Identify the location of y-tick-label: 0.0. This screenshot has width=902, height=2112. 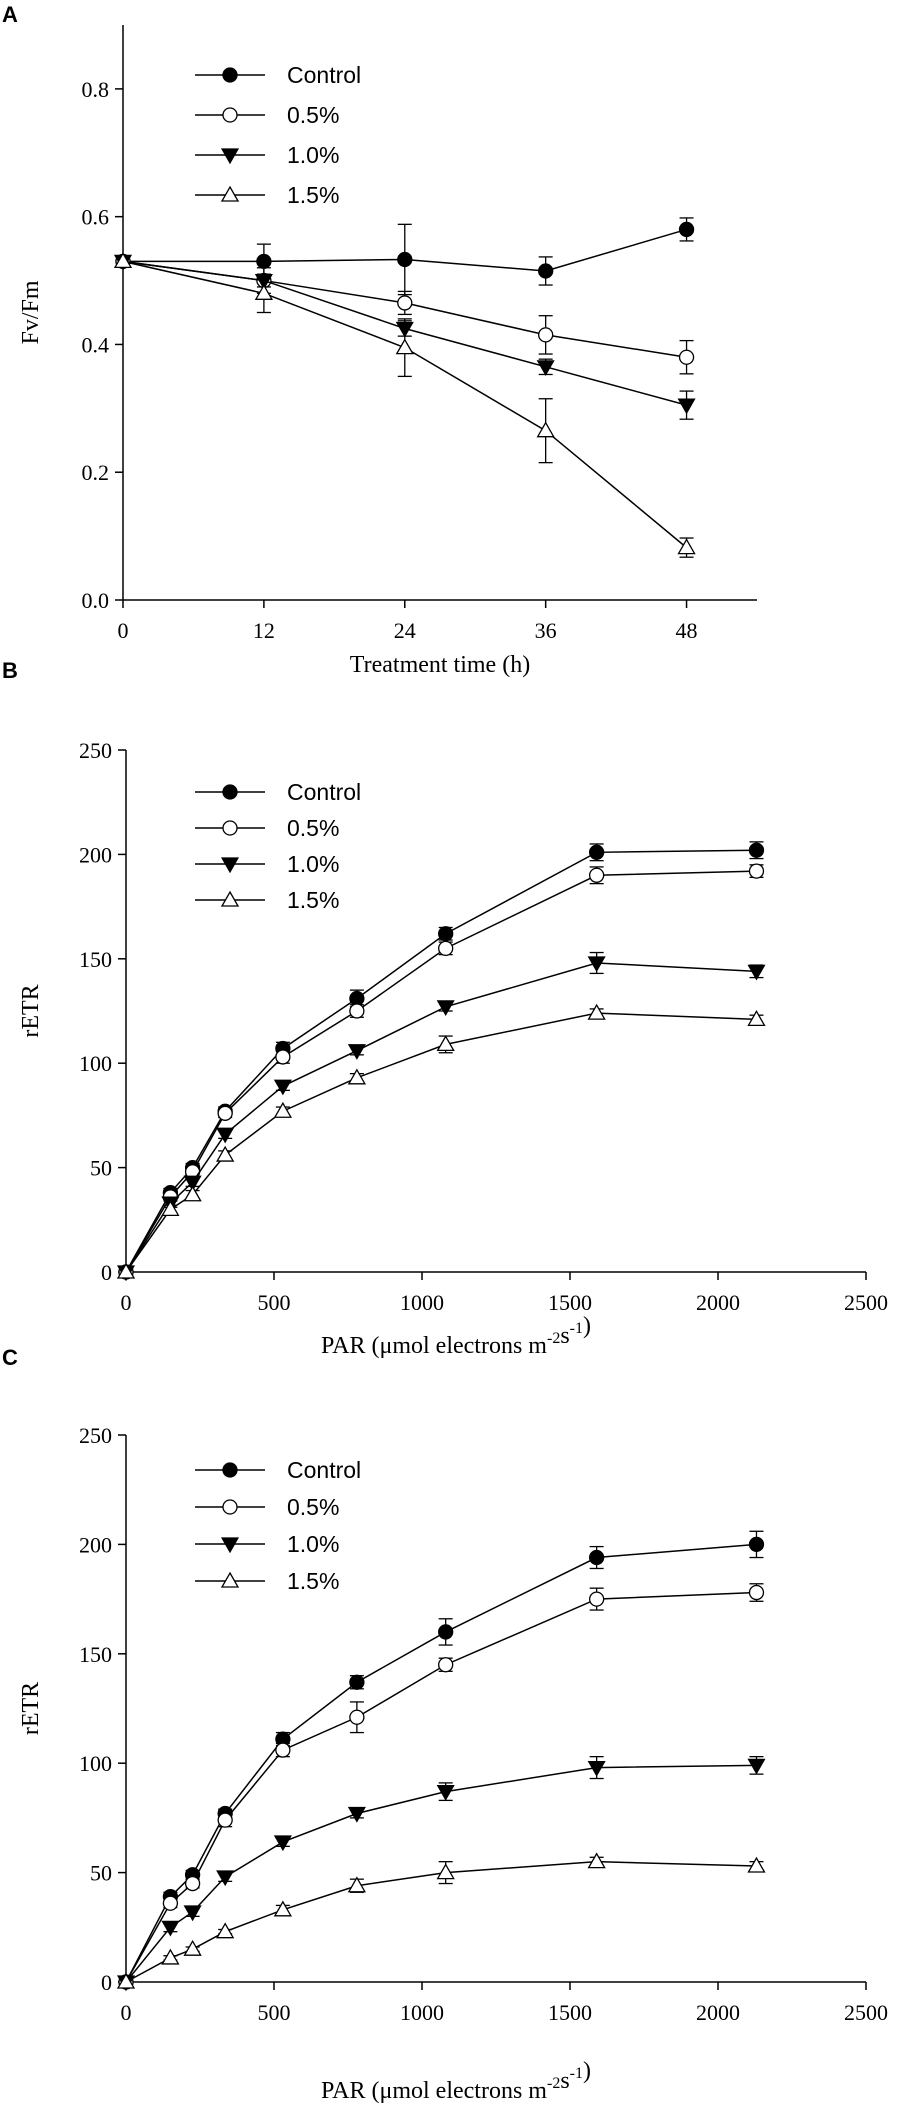
(96, 600).